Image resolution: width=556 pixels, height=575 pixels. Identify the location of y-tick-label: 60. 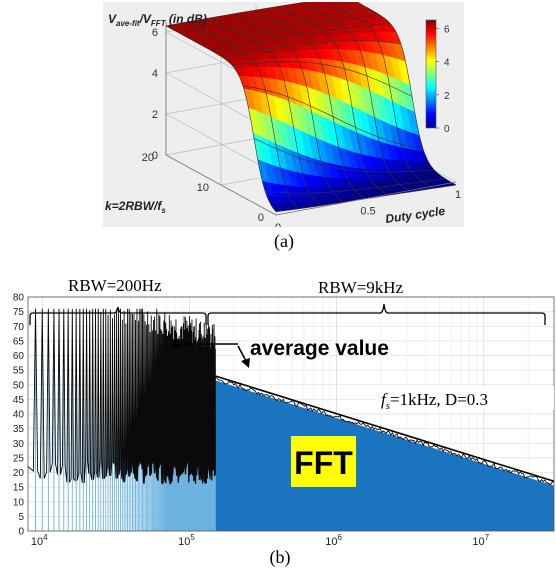
(19, 356).